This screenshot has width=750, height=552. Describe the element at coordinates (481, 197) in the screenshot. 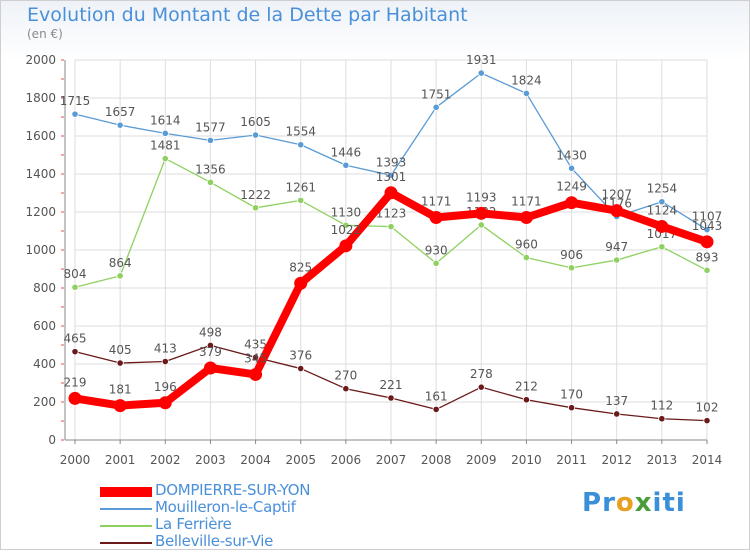

I see `data-label: 1193` at that location.